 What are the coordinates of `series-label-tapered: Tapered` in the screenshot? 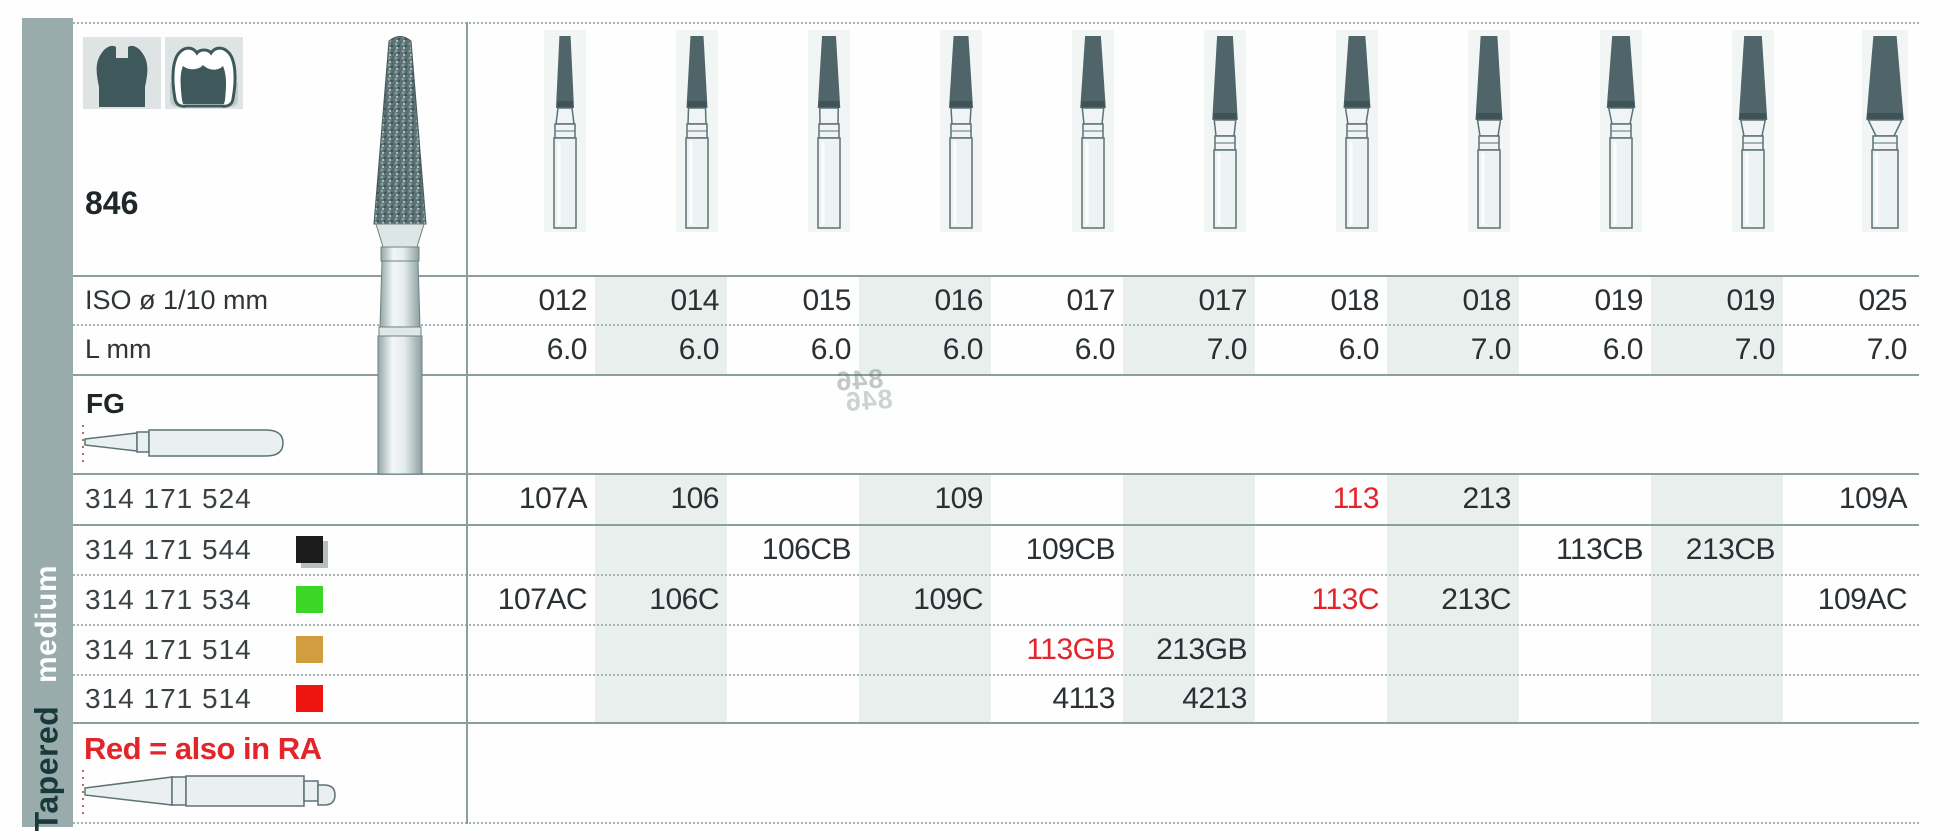 It's located at (46, 768).